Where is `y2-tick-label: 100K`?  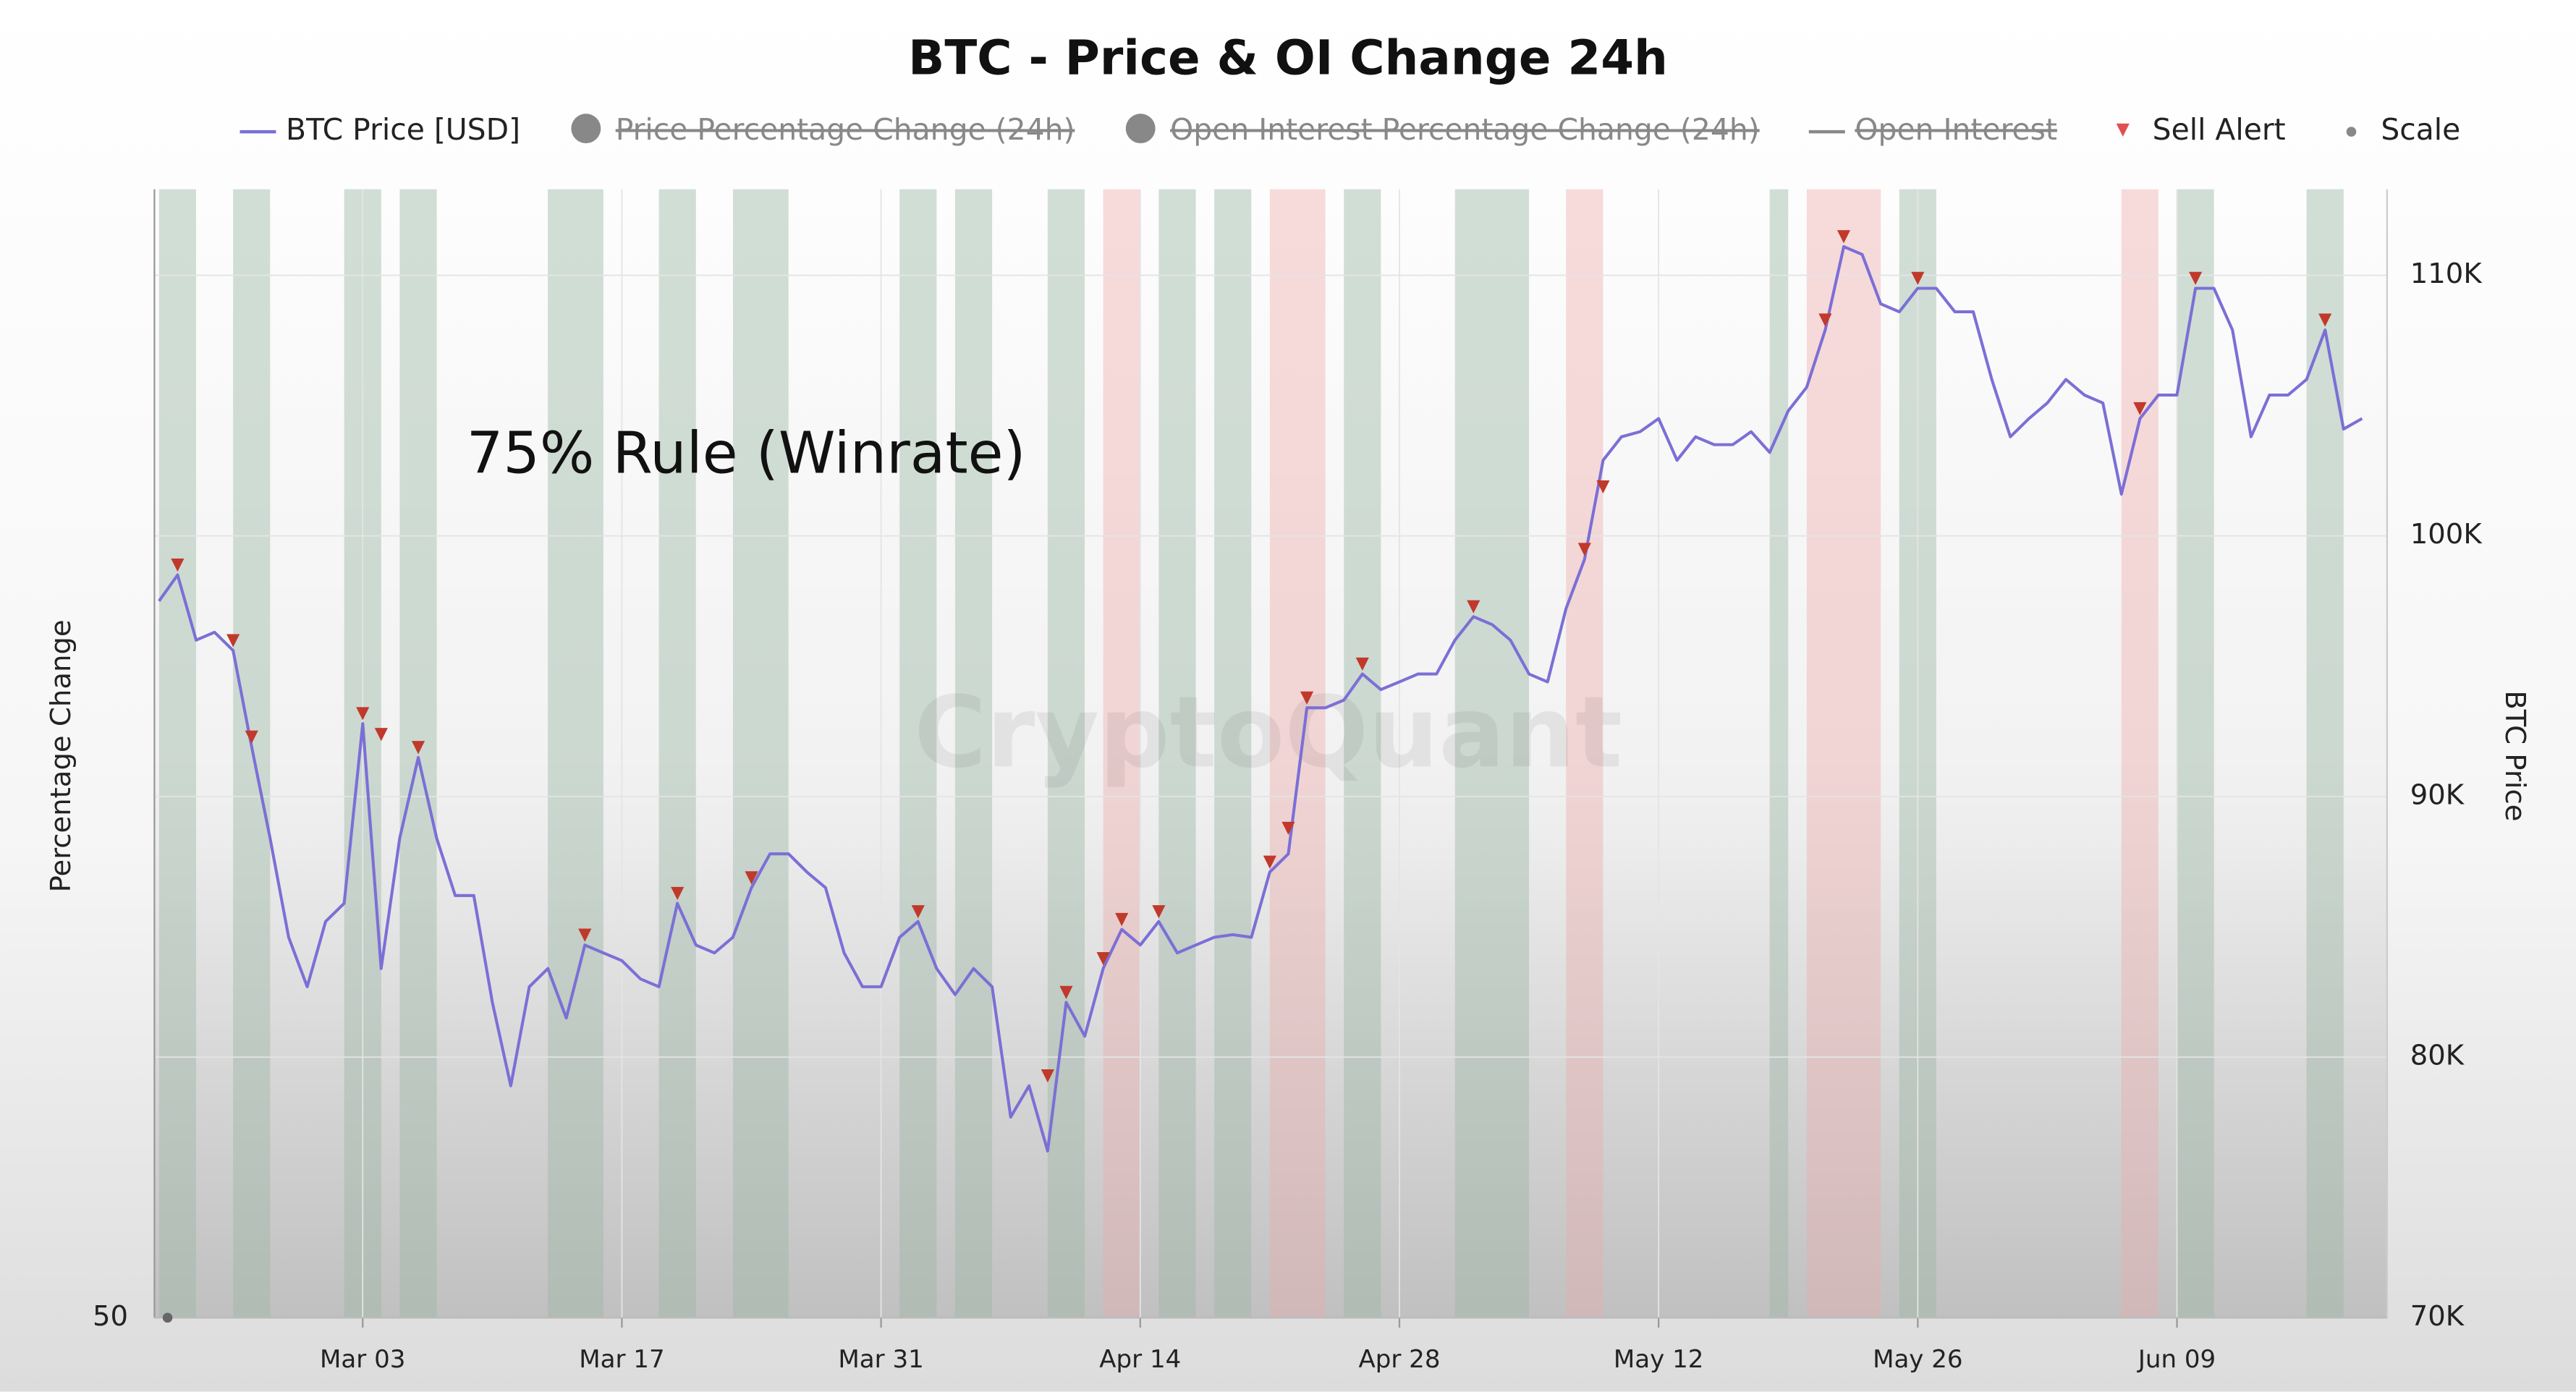
y2-tick-label: 100K is located at coordinates (2446, 535).